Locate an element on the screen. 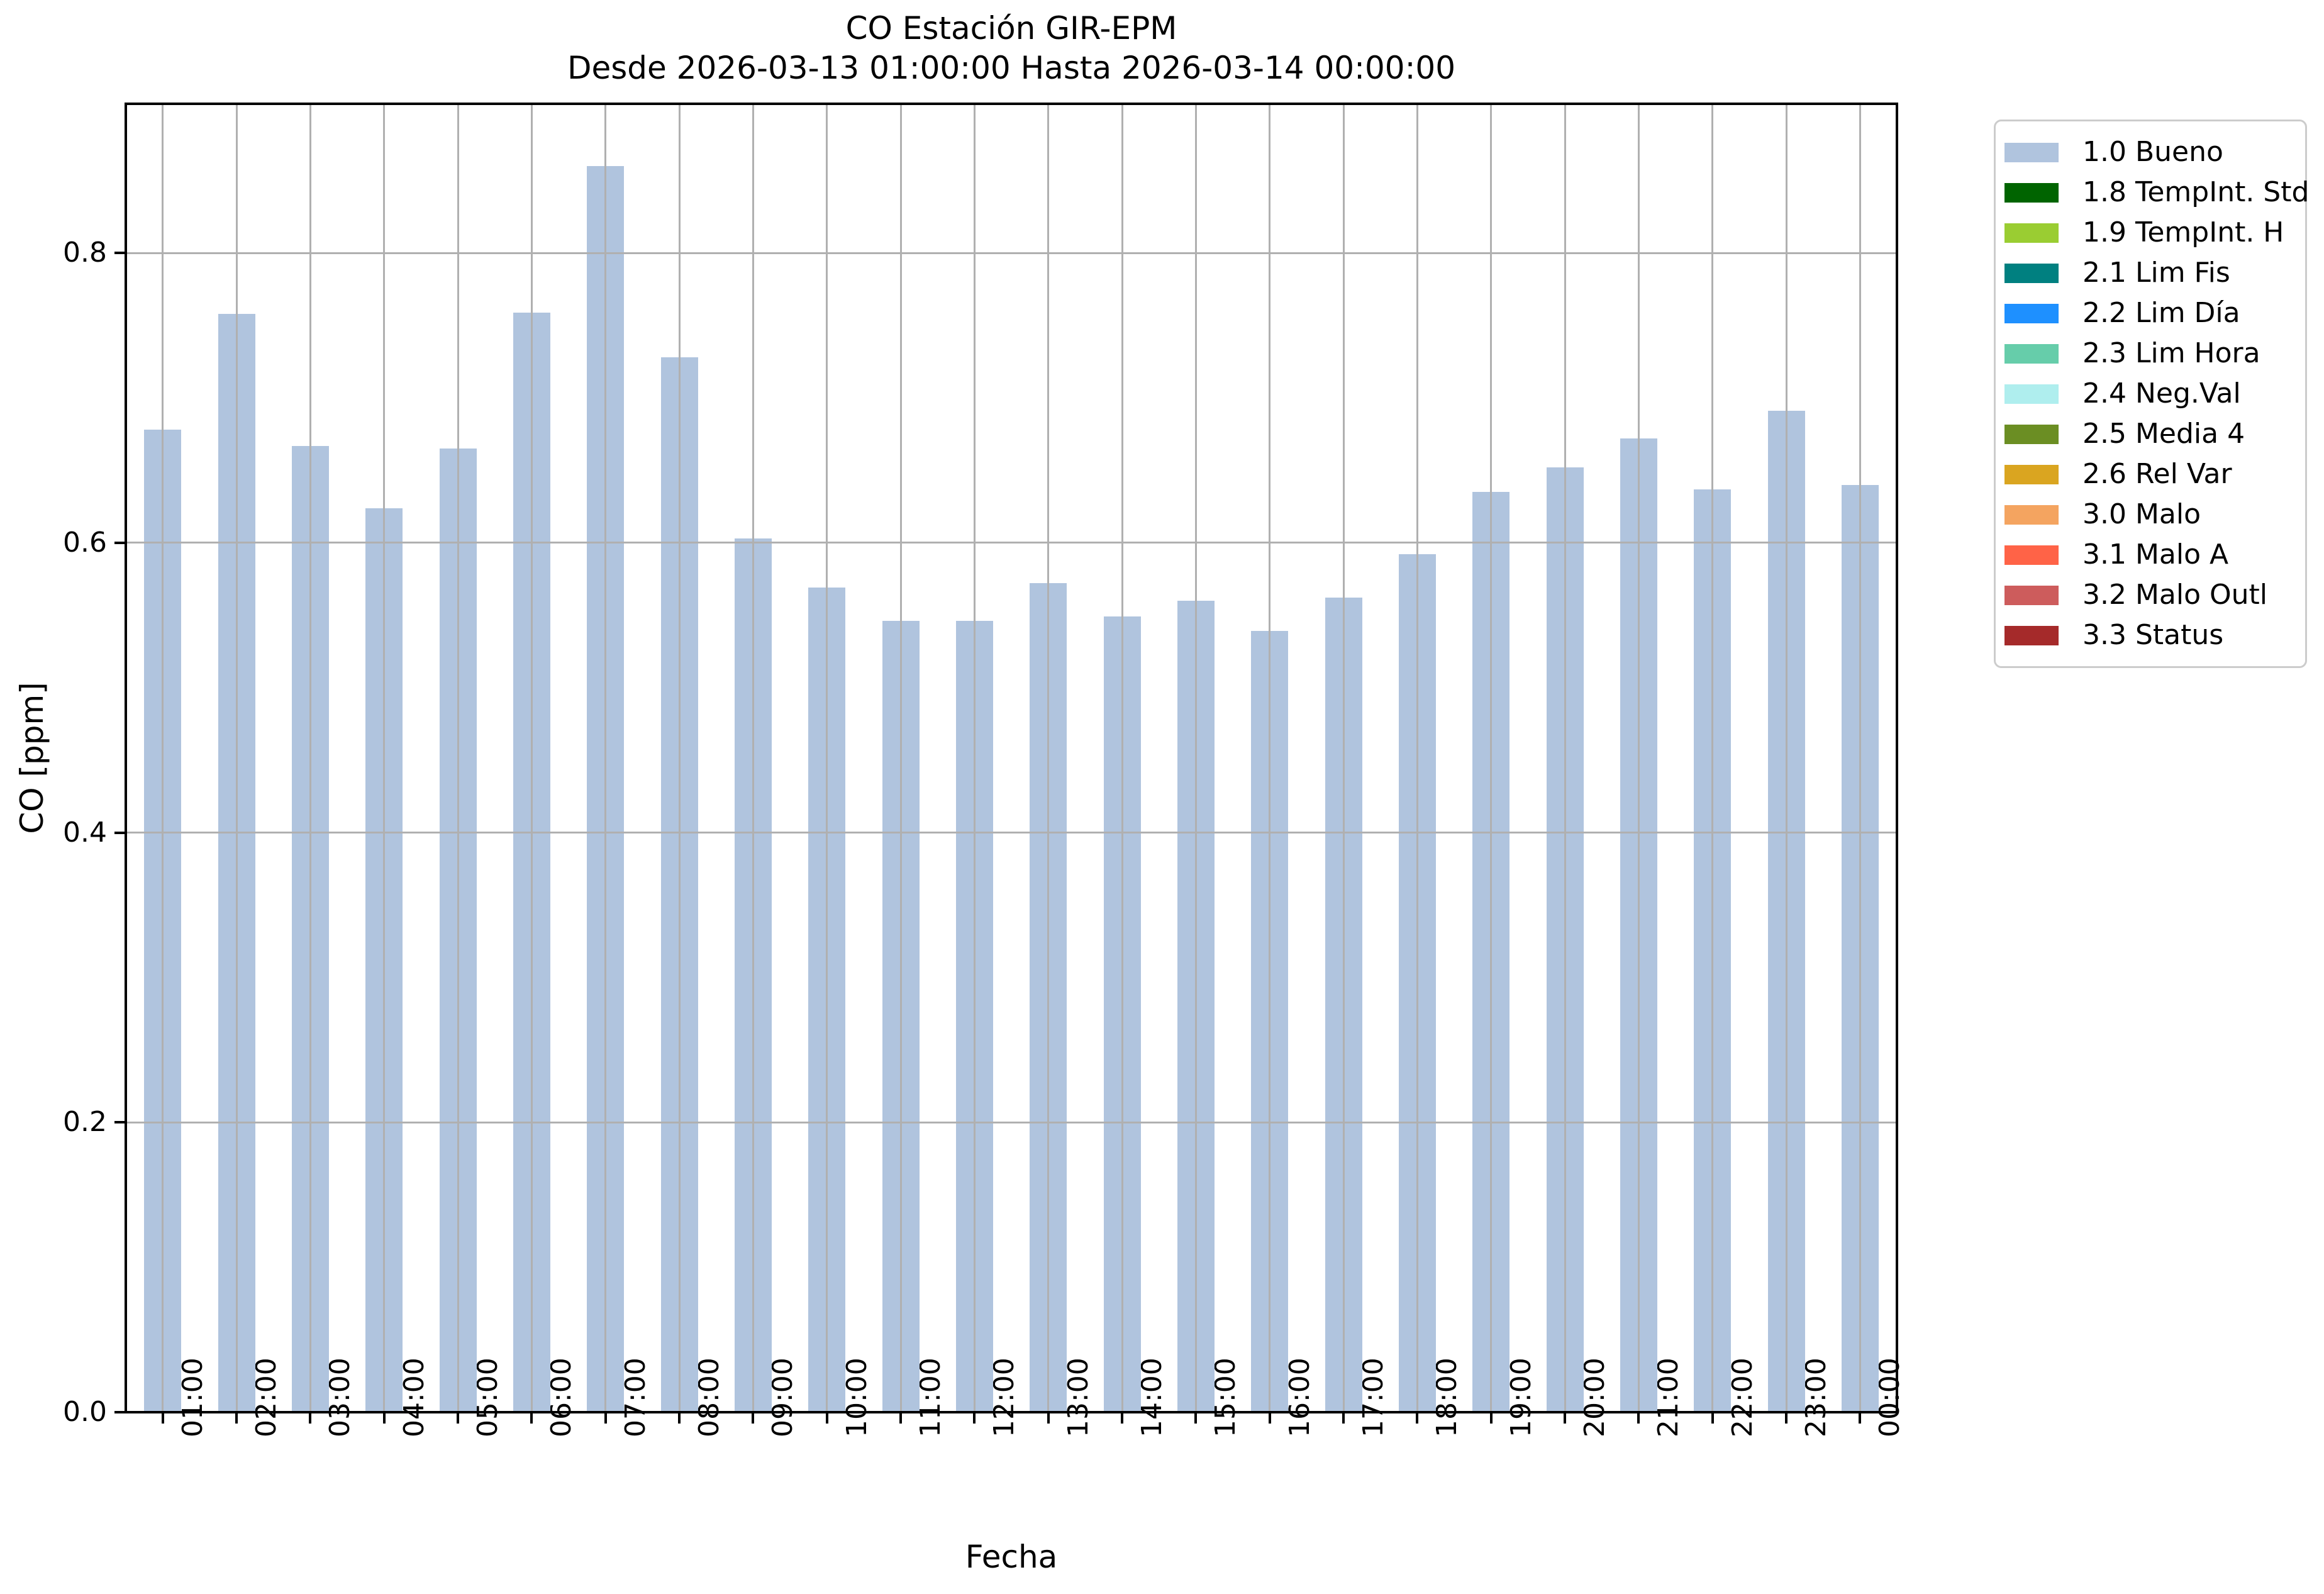 The height and width of the screenshot is (1594, 2324). y-tick-mark-0.0 is located at coordinates (119, 1412).